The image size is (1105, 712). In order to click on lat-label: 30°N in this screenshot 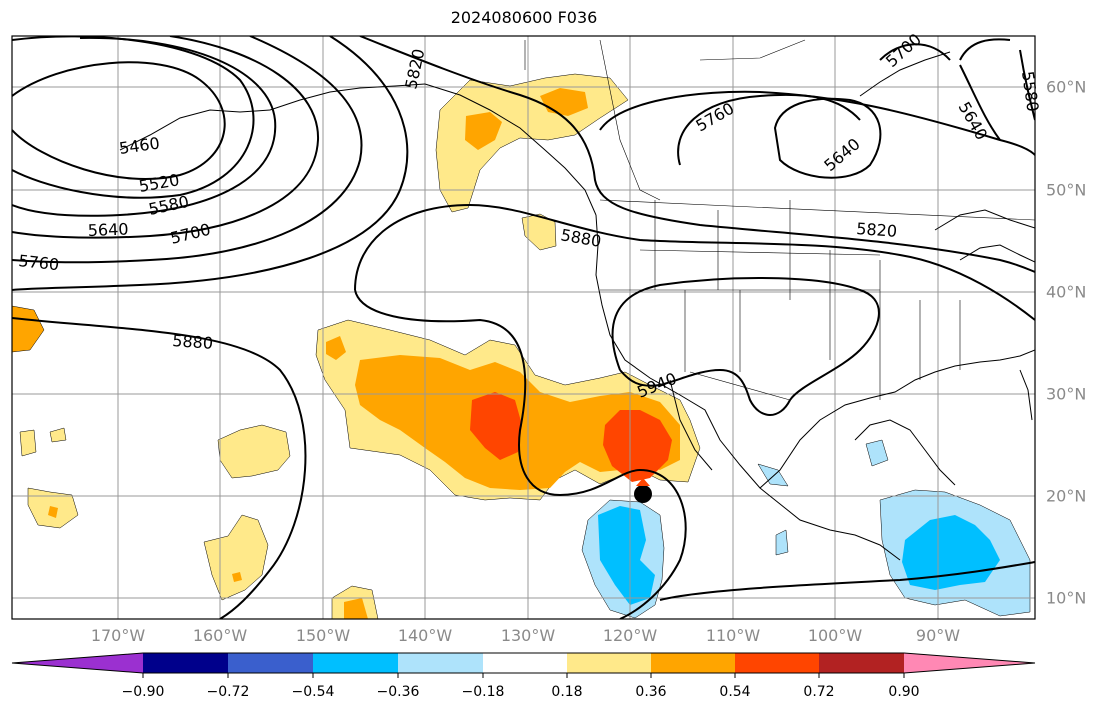, I will do `click(1066, 394)`.